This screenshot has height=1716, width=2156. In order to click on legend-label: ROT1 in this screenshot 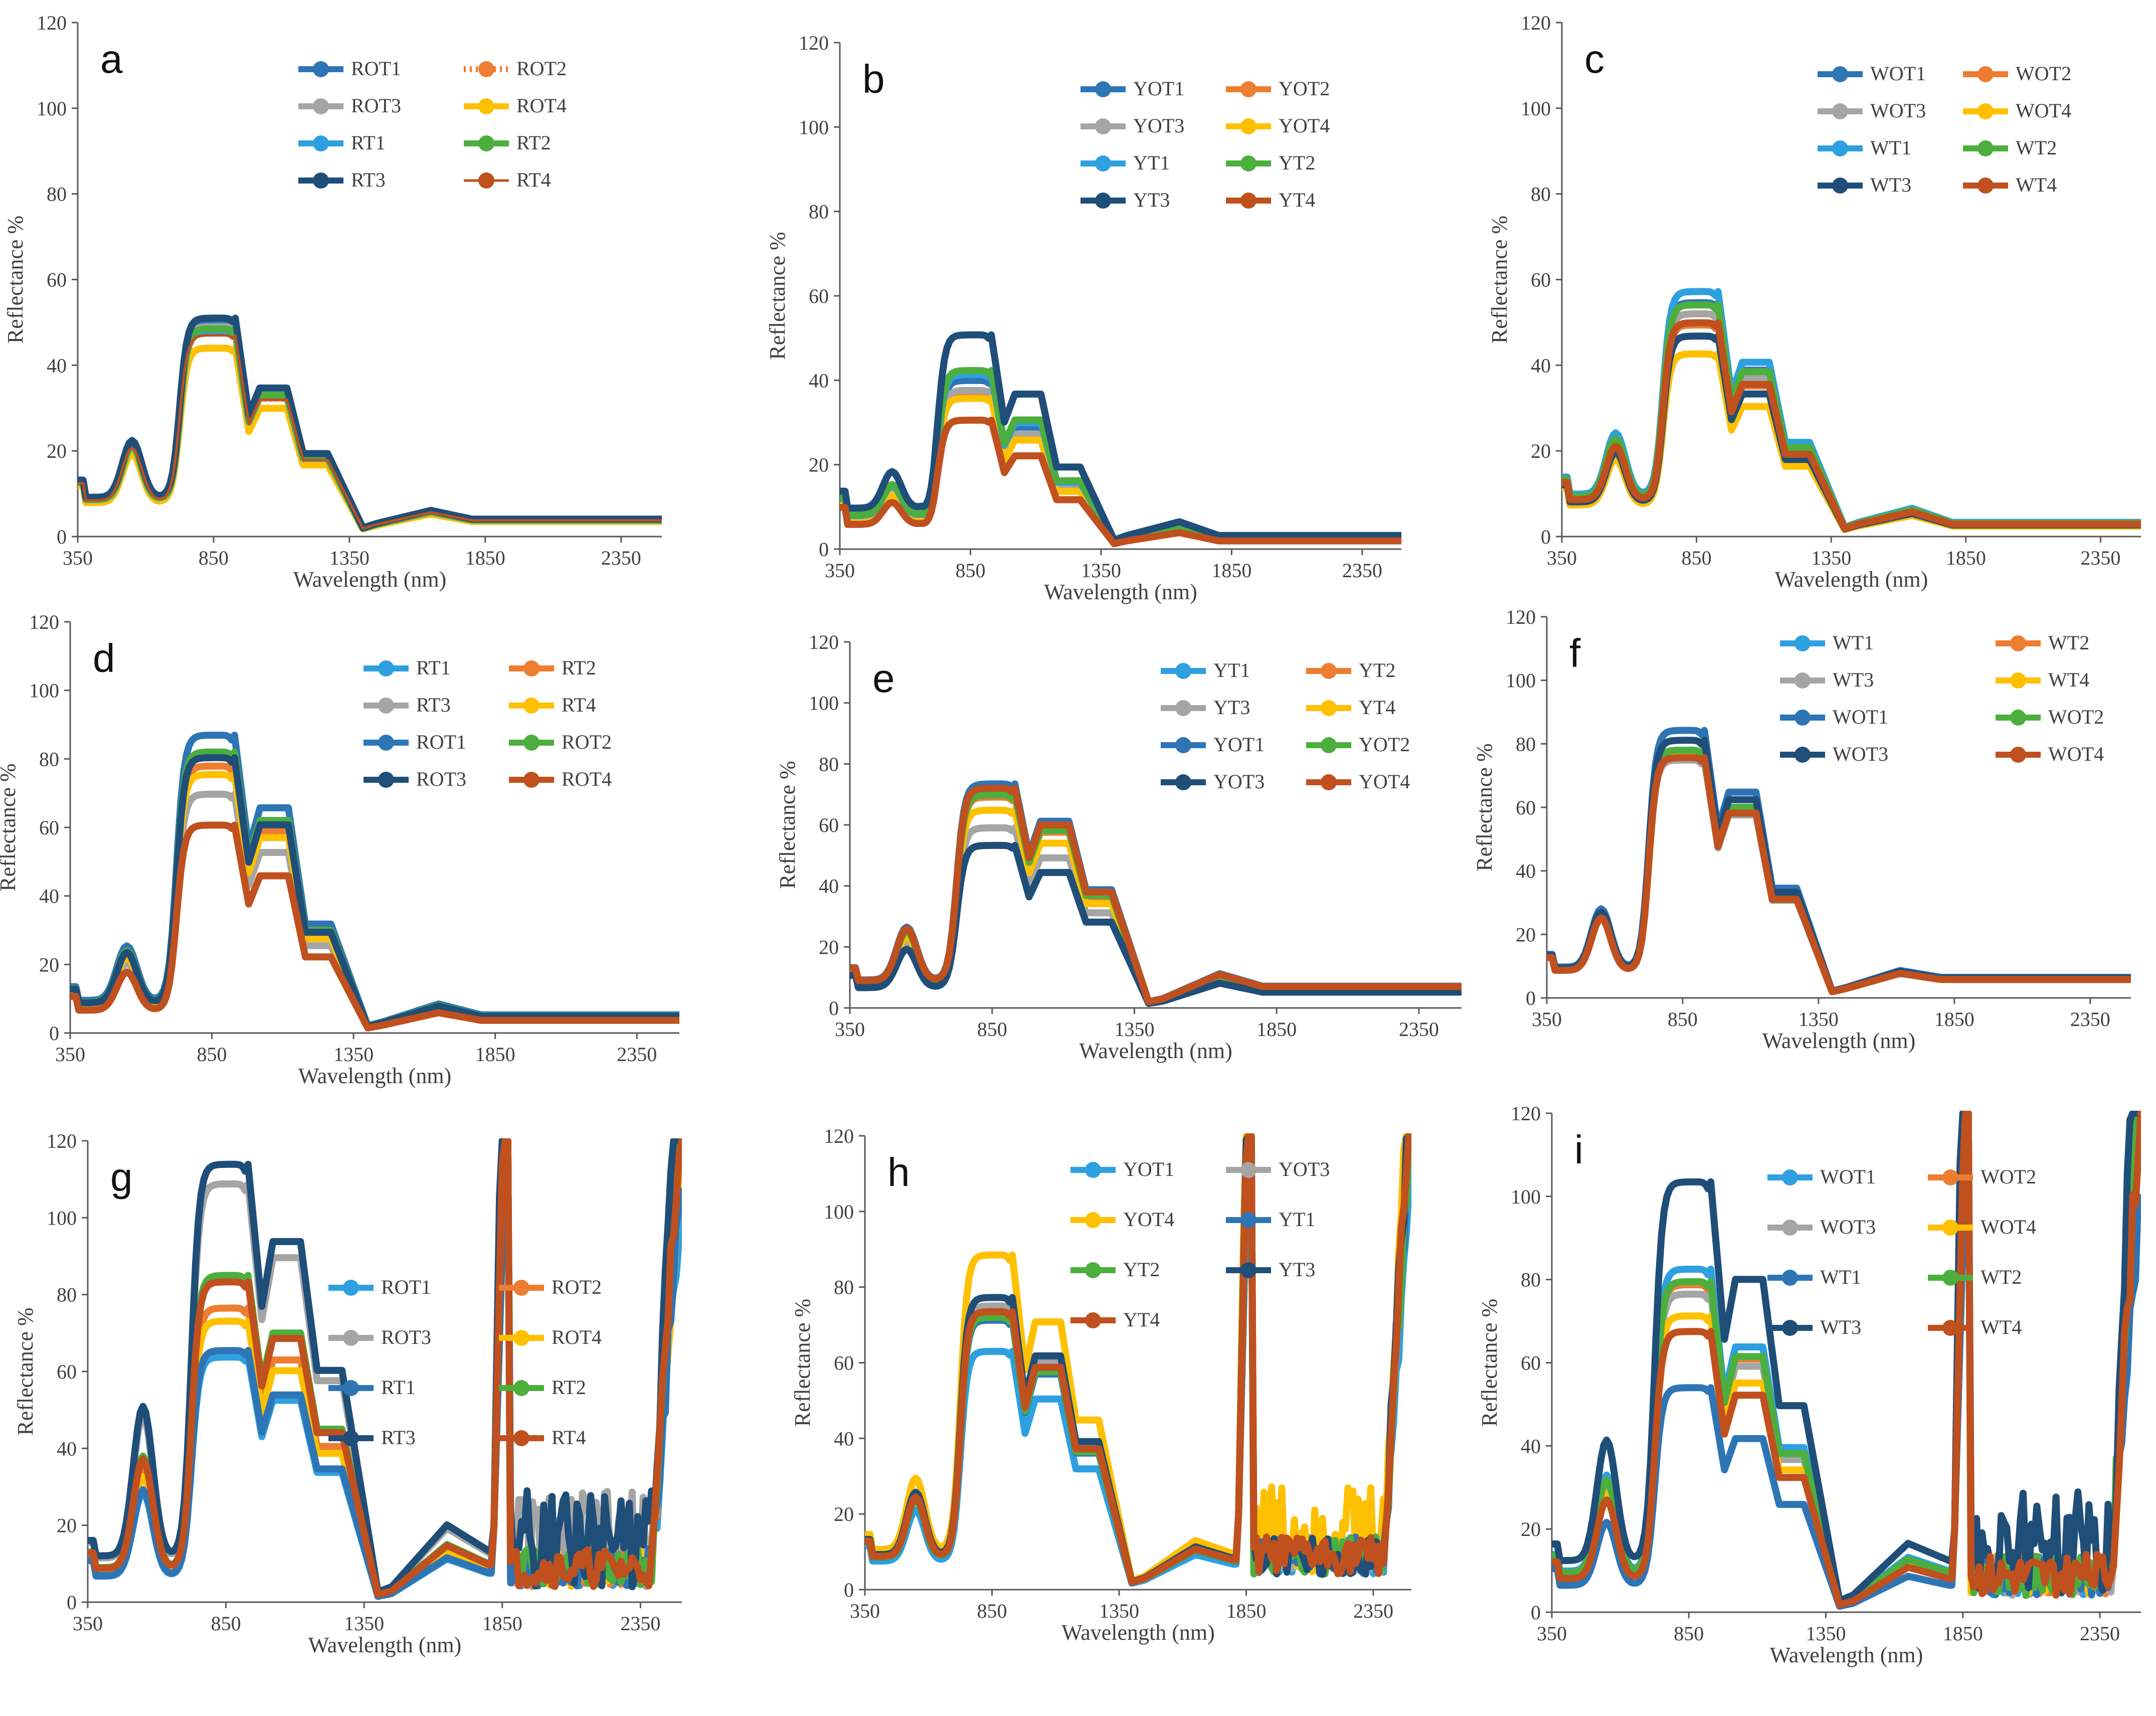, I will do `click(376, 68)`.